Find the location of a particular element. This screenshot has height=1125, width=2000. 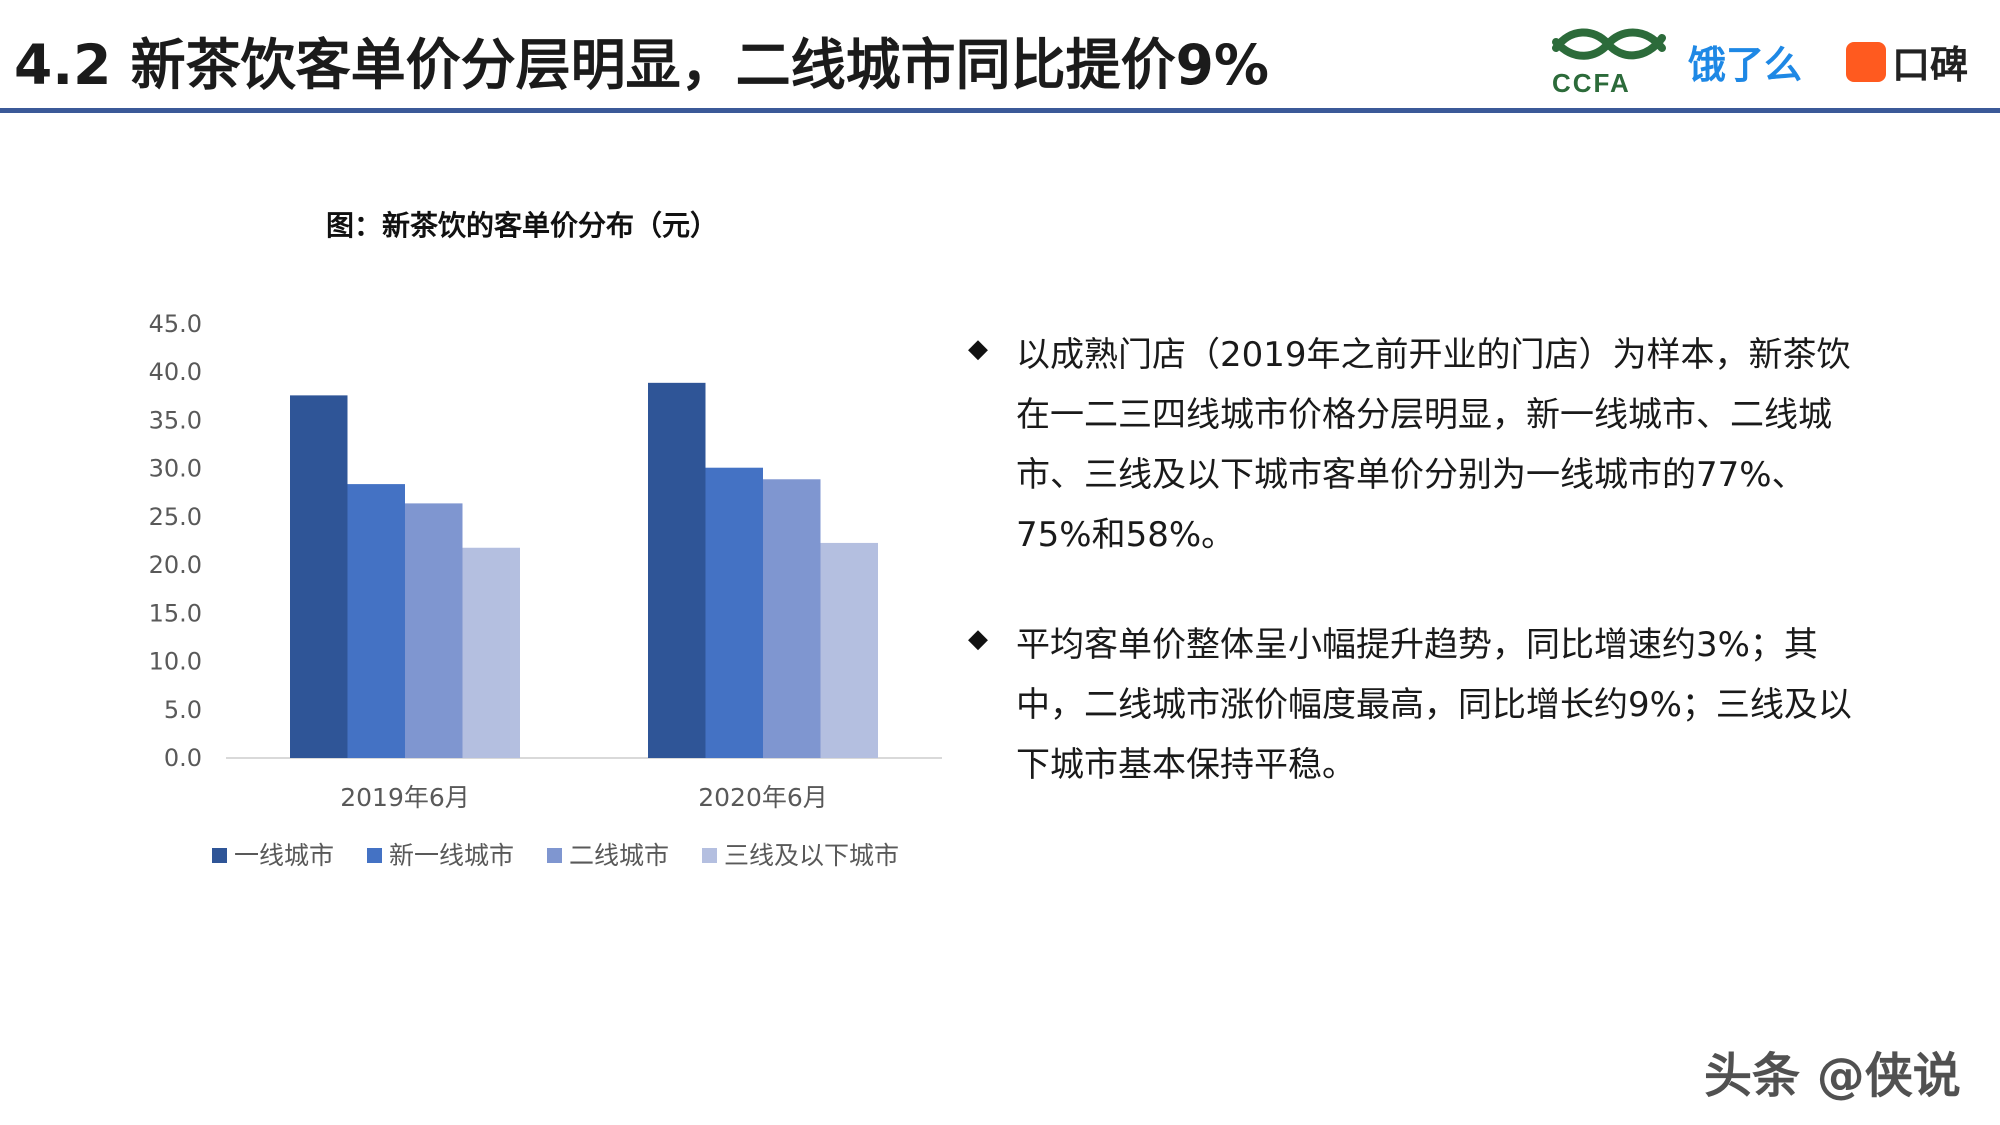

logo-group: CCFA 饿了么 口碑 is located at coordinates (1770, 54).